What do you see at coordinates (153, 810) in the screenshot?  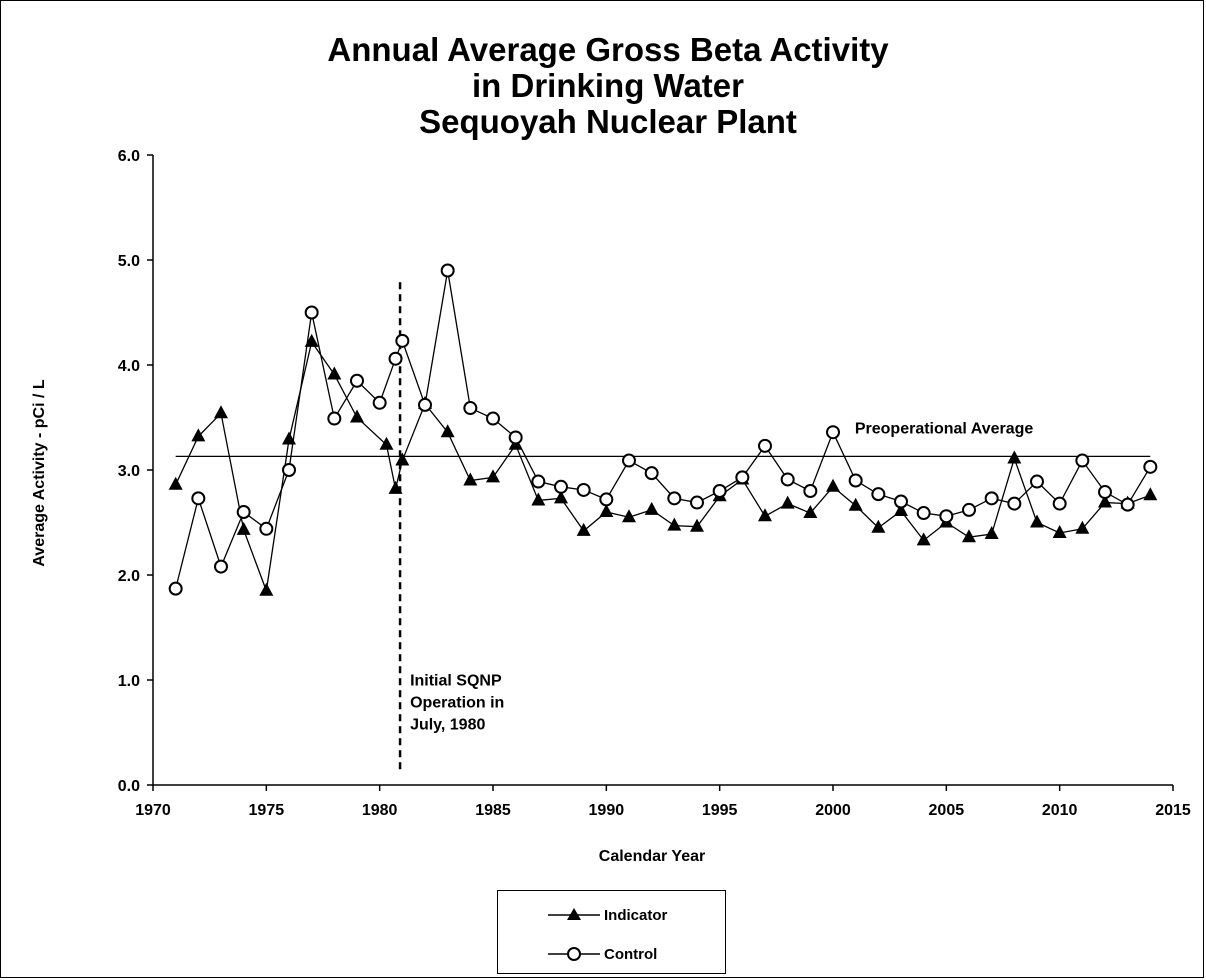 I see `x-tick-label: 1970` at bounding box center [153, 810].